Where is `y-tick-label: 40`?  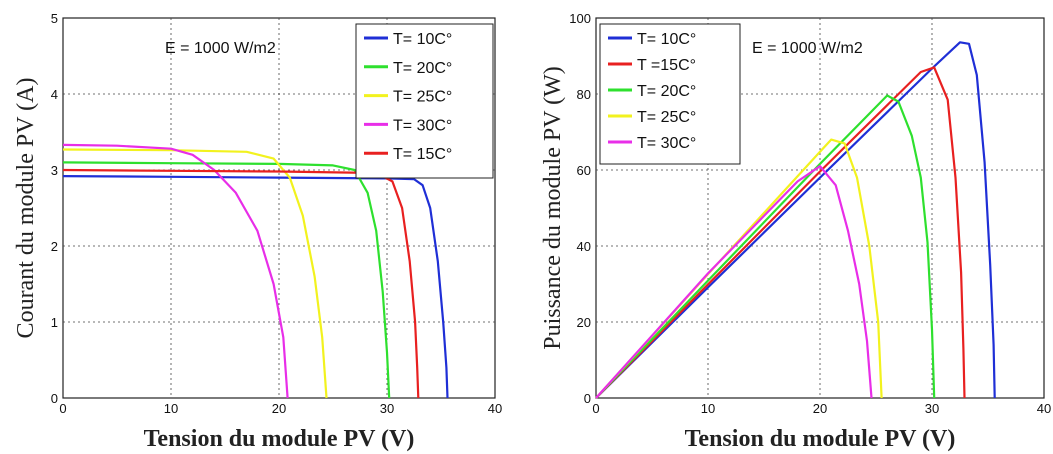 y-tick-label: 40 is located at coordinates (584, 246).